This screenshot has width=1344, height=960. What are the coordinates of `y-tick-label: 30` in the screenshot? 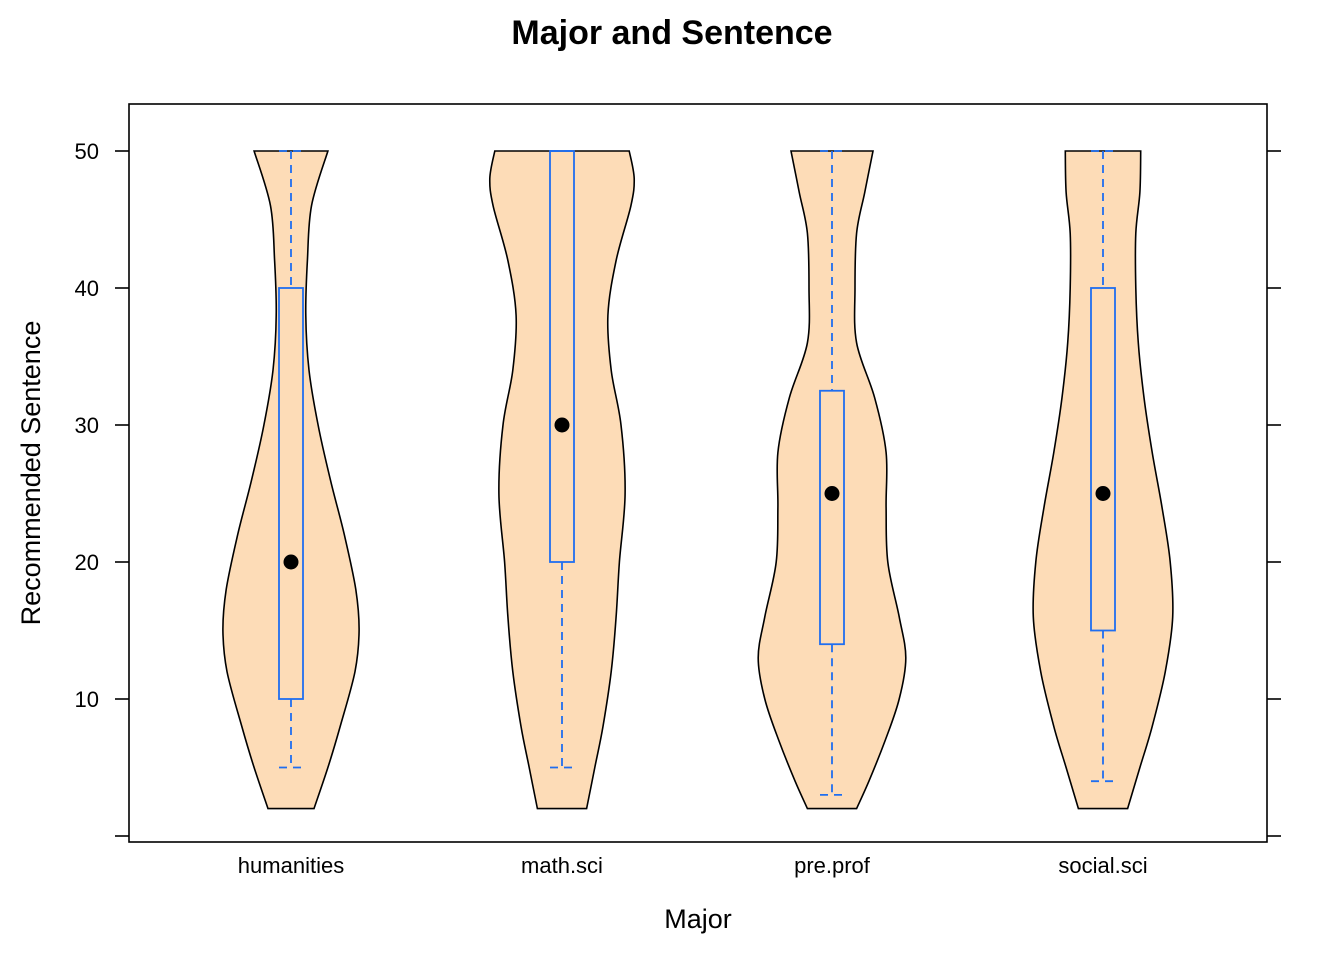 It's located at (87, 425).